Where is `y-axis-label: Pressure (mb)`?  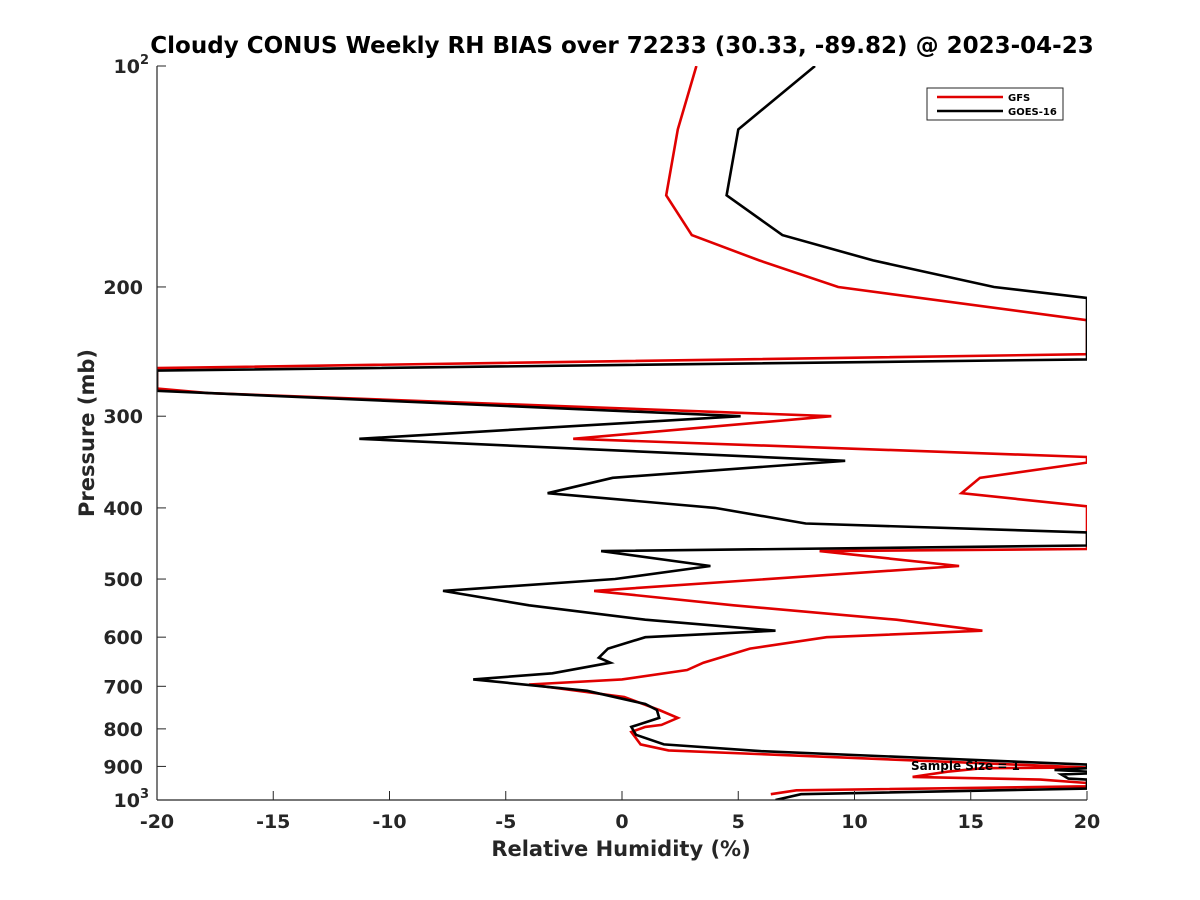 y-axis-label: Pressure (mb) is located at coordinates (87, 433).